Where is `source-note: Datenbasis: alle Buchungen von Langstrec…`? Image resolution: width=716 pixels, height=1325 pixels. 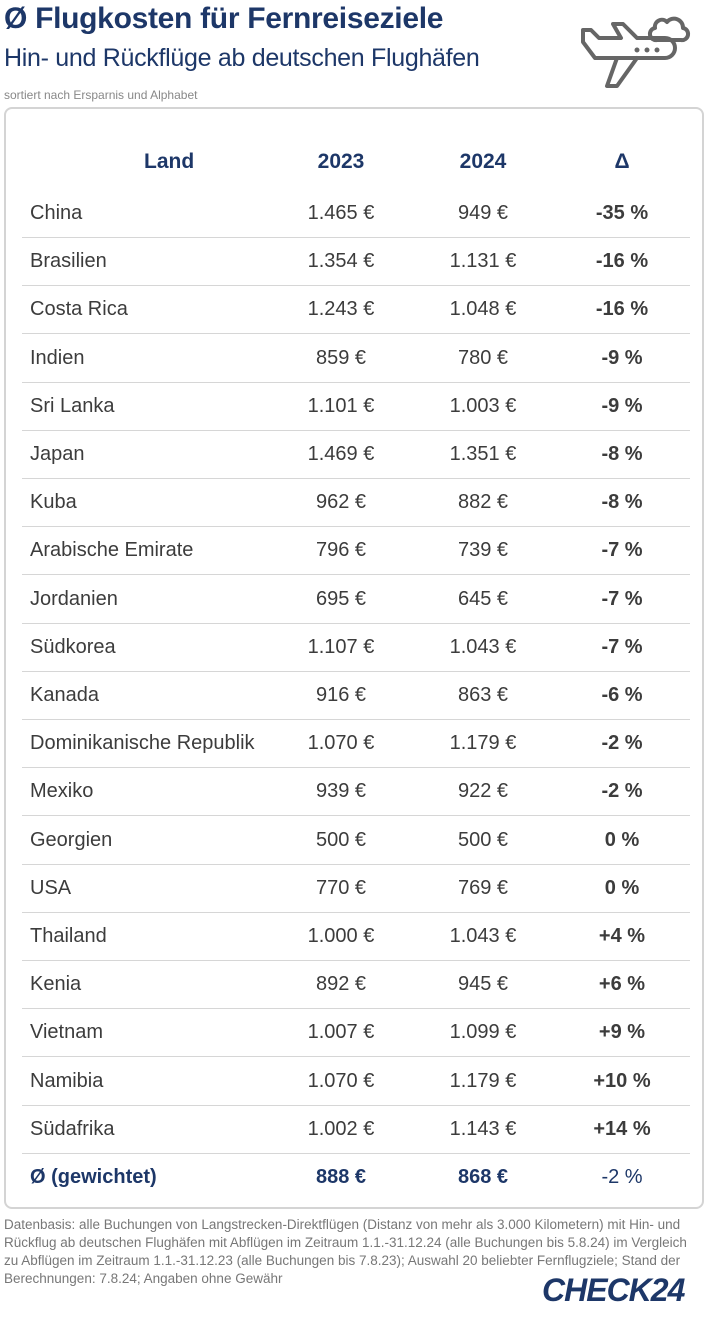
source-note: Datenbasis: alle Buchungen von Langstrec… is located at coordinates (345, 1251).